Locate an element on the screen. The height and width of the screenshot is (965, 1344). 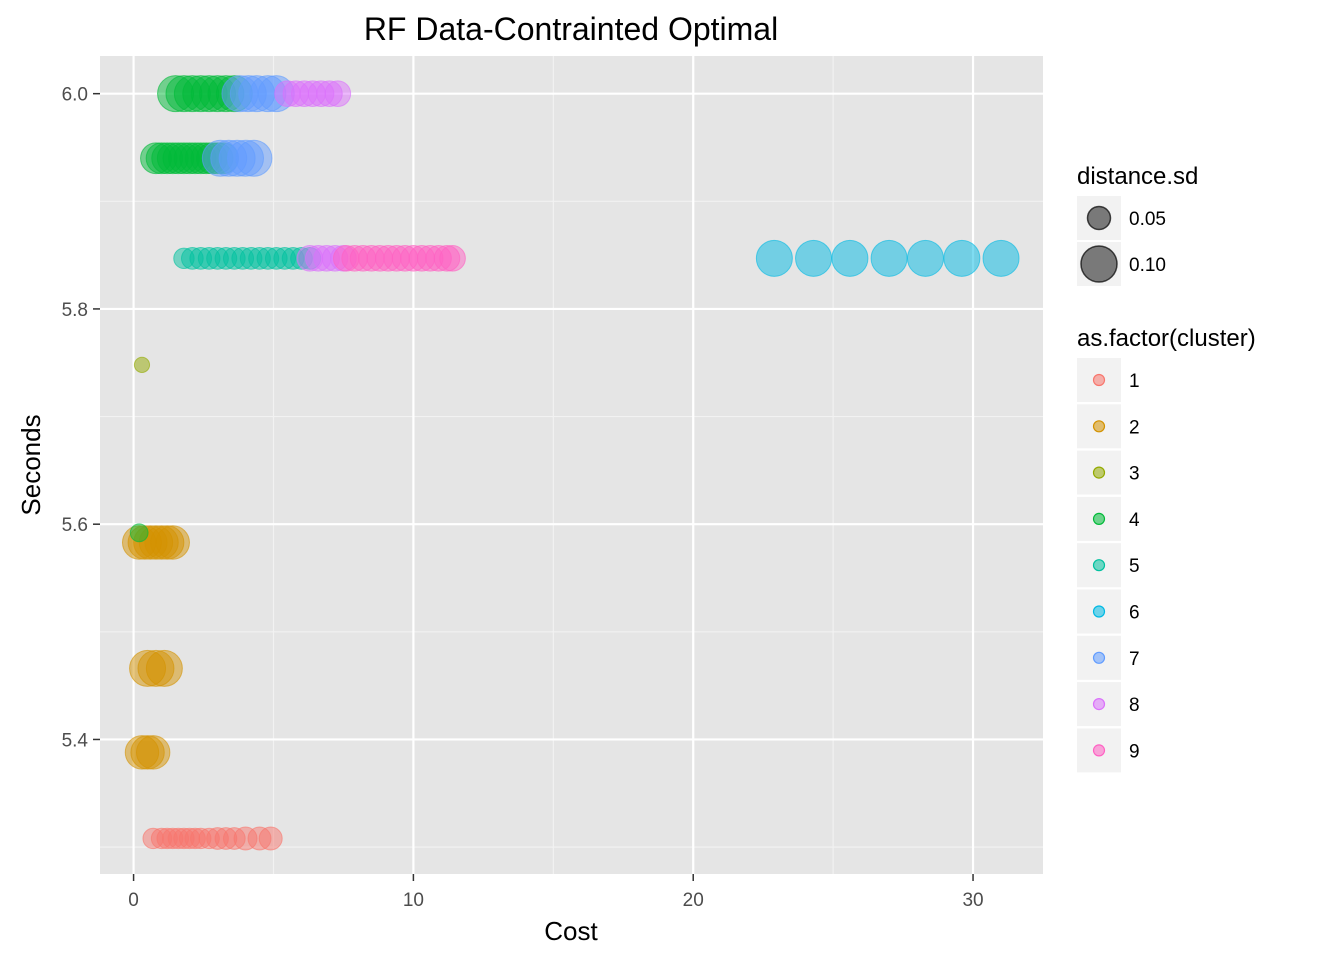
x-axis-title: Cost is located at coordinates (571, 931).